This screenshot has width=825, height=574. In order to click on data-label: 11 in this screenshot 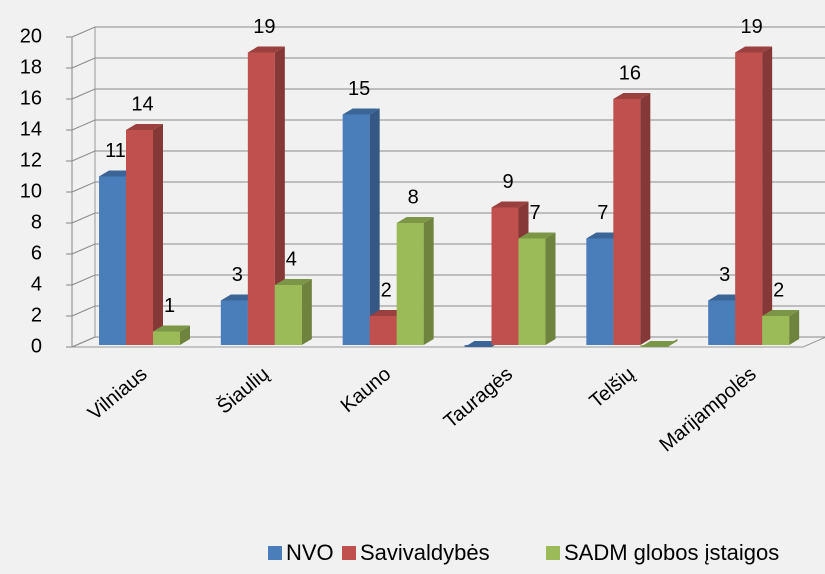, I will do `click(115, 151)`.